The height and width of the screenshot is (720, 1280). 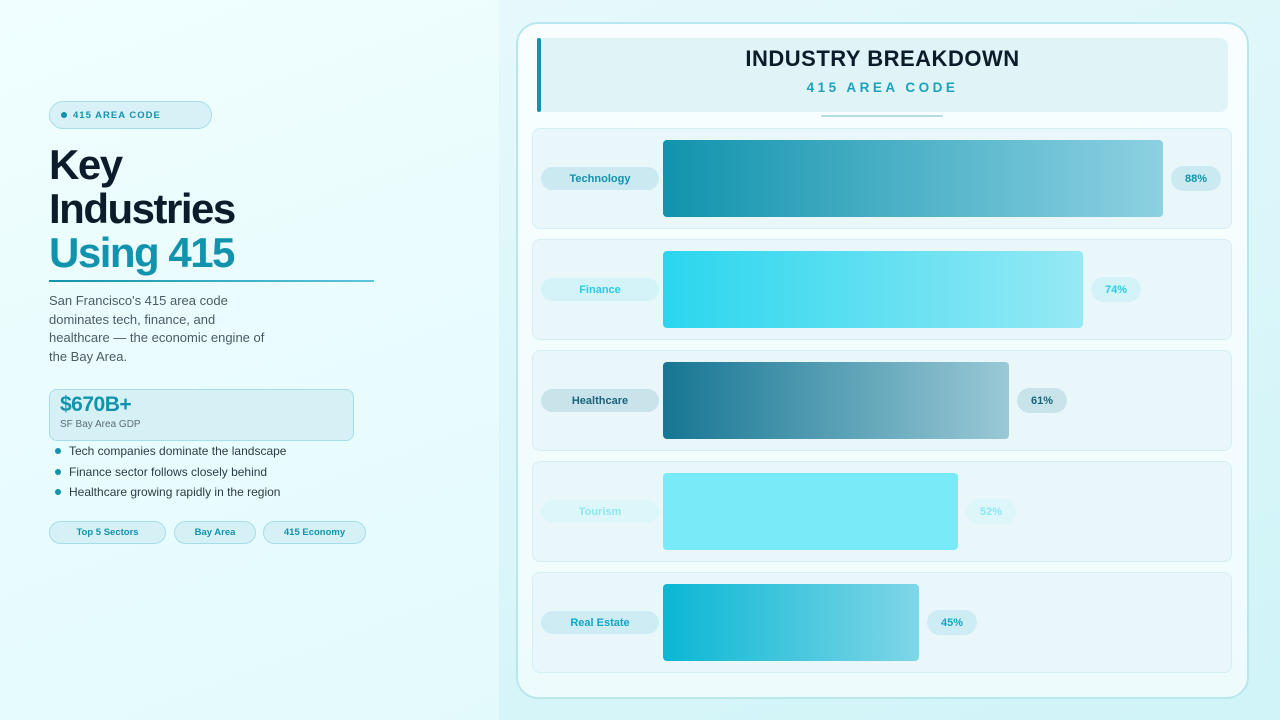 I want to click on stat-label: SF Bay Area GDP, so click(x=100, y=424).